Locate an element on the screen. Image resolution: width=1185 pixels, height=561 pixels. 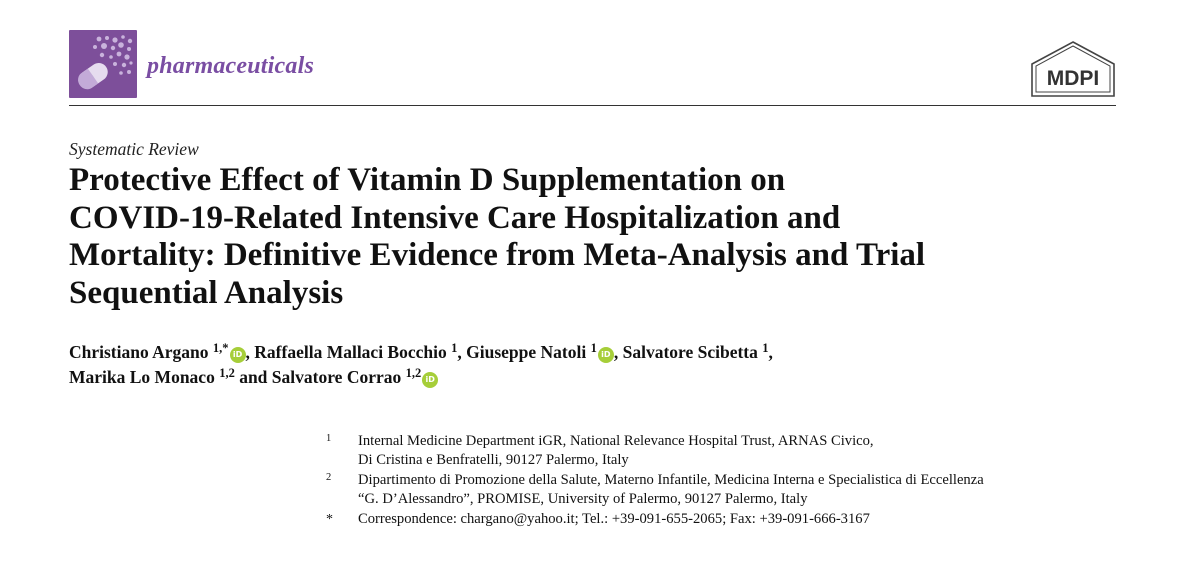
author-name: Marika Lo Monaco is located at coordinates (142, 377).